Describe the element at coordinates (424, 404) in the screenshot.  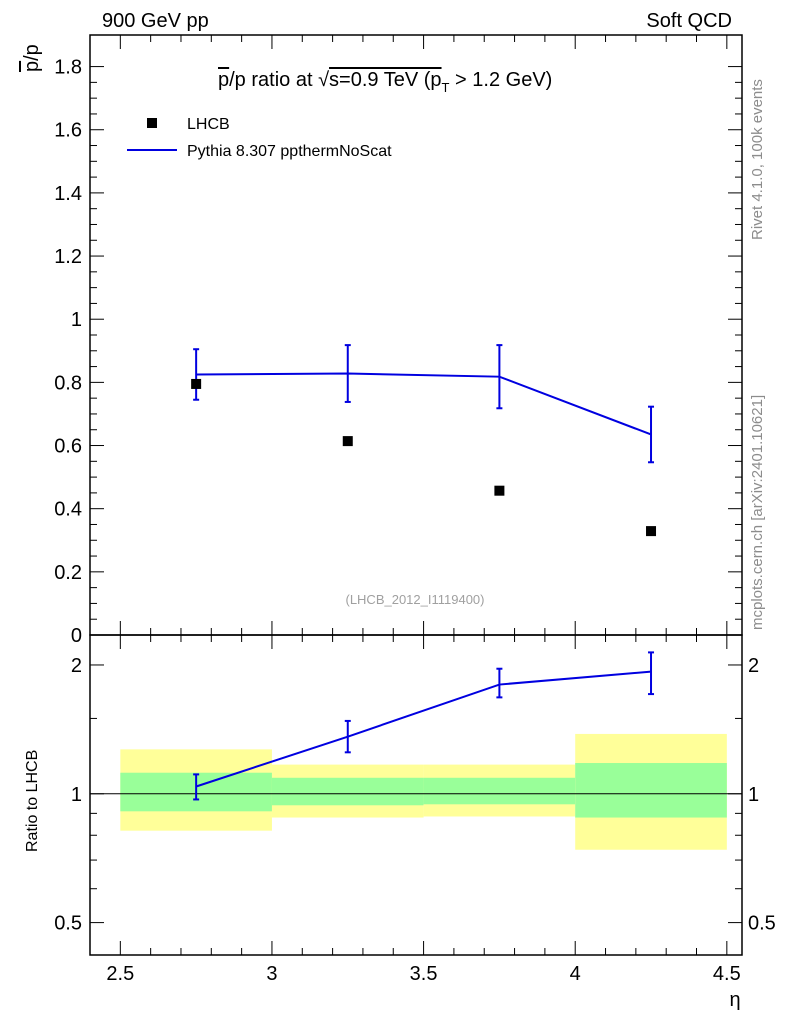
I see `pythia-line` at that location.